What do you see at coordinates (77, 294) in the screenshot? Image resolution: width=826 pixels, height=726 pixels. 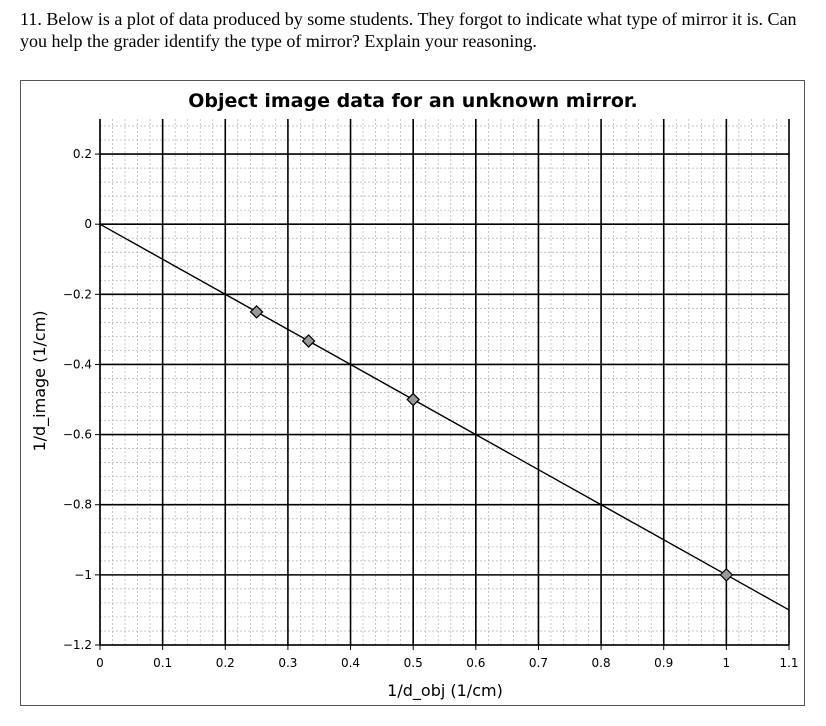 I see `y-tick-label: −0.2` at bounding box center [77, 294].